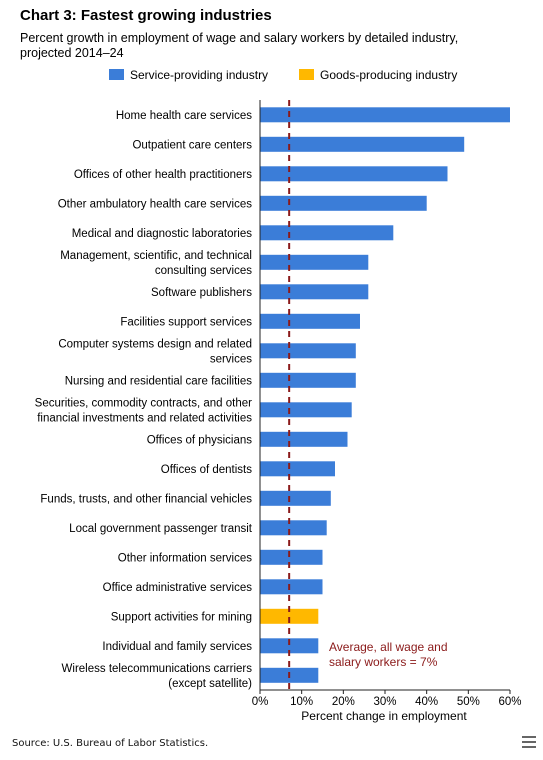 The image size is (543, 760). Describe the element at coordinates (110, 743) in the screenshot. I see `source-note: Source: U.S. Bureau of Labor Statistics.` at that location.